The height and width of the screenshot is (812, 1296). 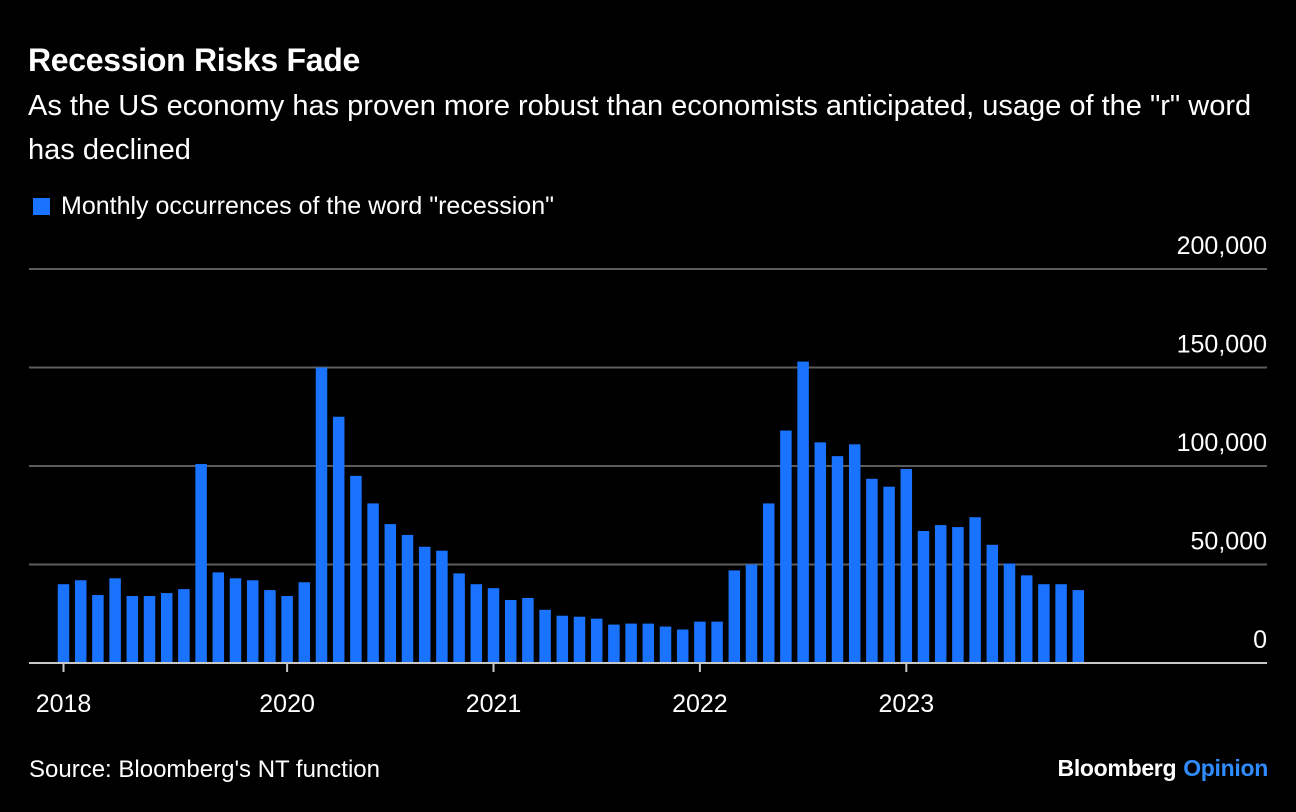 I want to click on y-tick-label: 100,000, so click(x=1222, y=443).